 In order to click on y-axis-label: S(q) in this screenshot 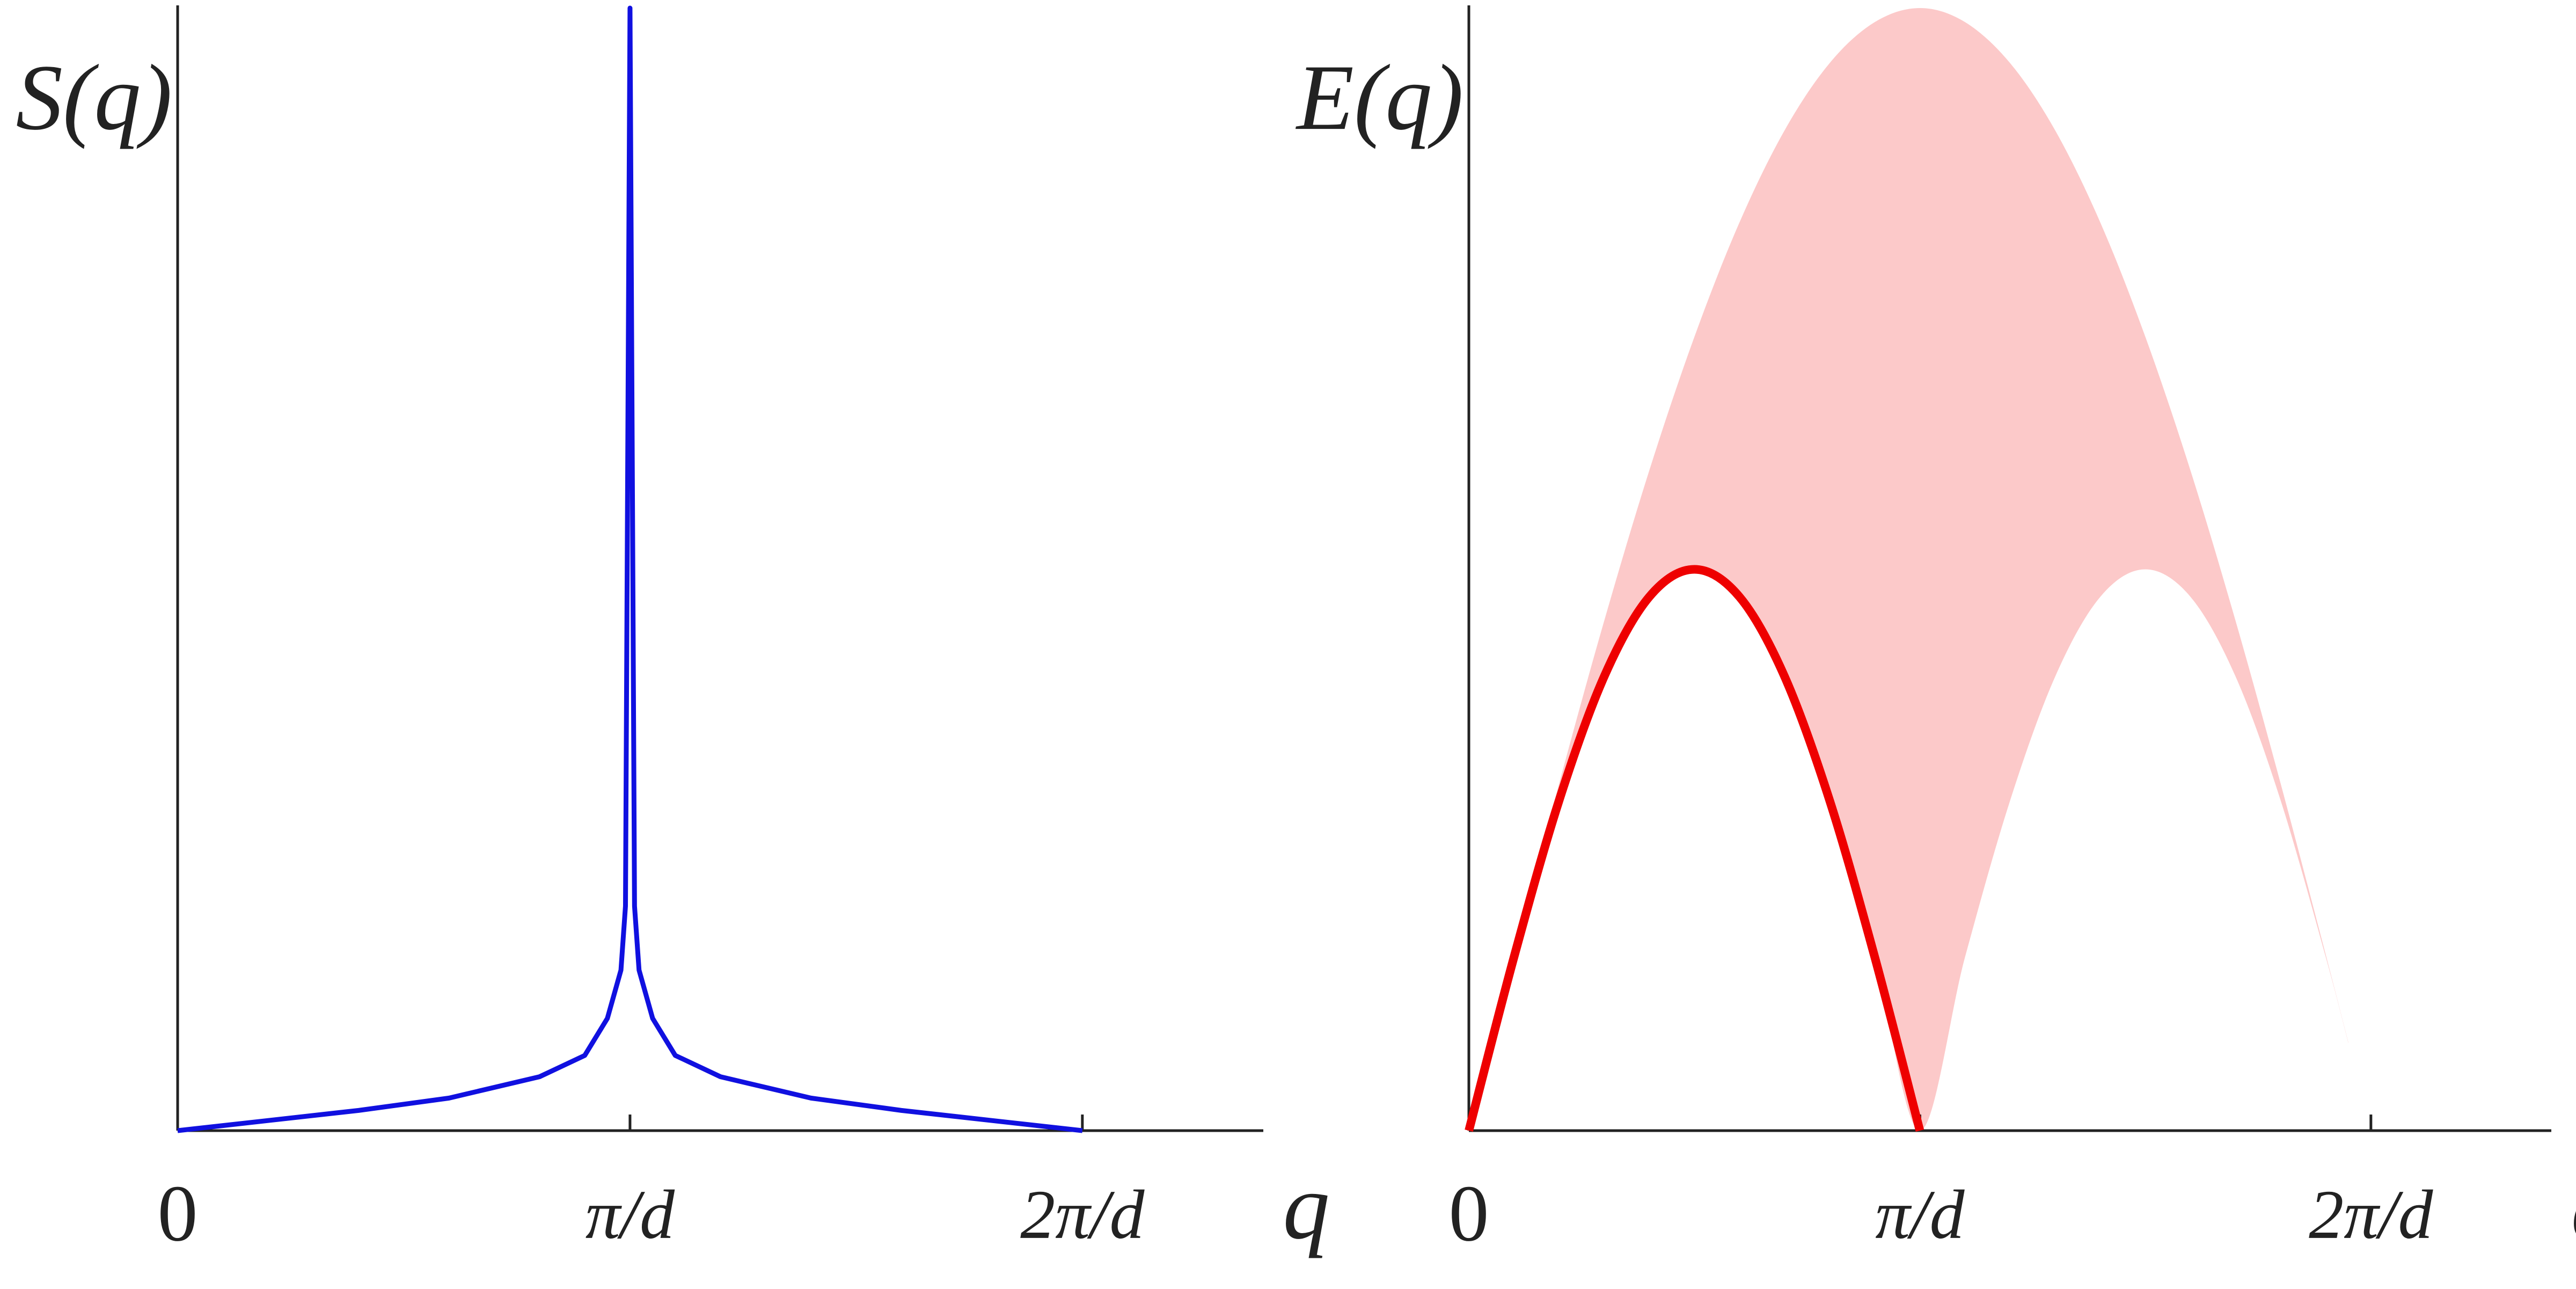, I will do `click(94, 97)`.